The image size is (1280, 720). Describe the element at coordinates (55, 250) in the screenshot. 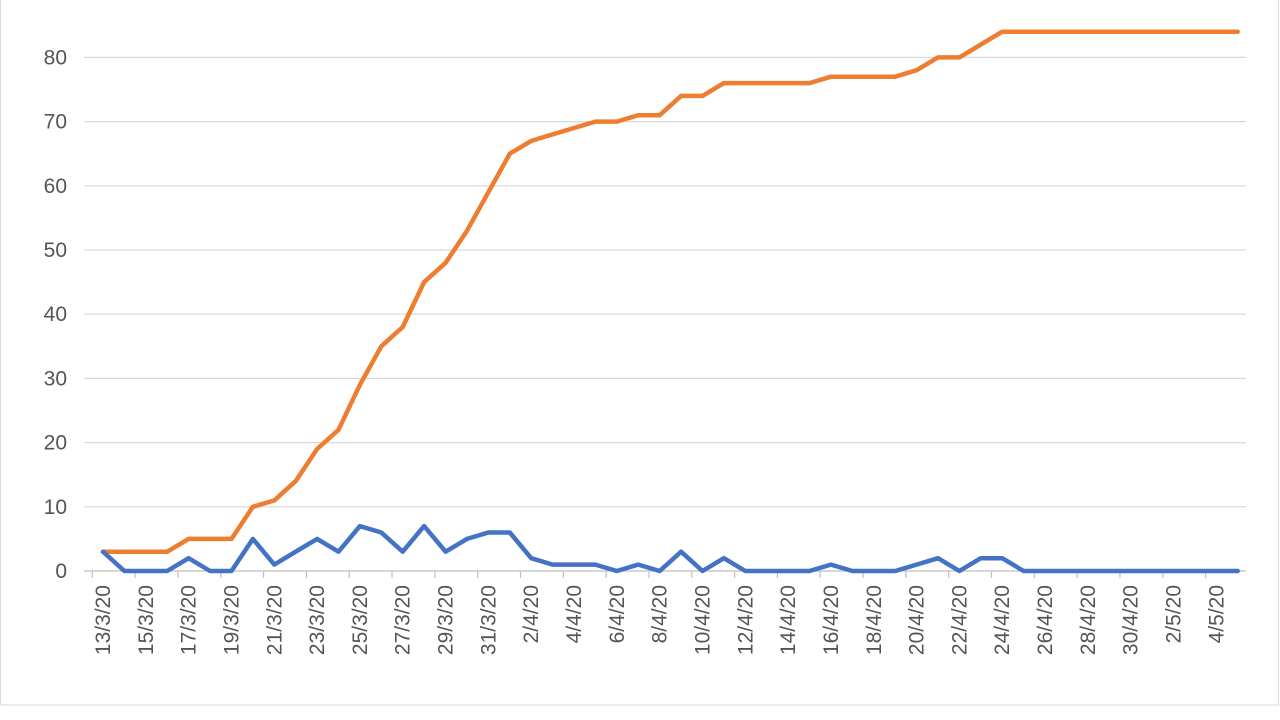

I see `y-tick-label: 50` at that location.